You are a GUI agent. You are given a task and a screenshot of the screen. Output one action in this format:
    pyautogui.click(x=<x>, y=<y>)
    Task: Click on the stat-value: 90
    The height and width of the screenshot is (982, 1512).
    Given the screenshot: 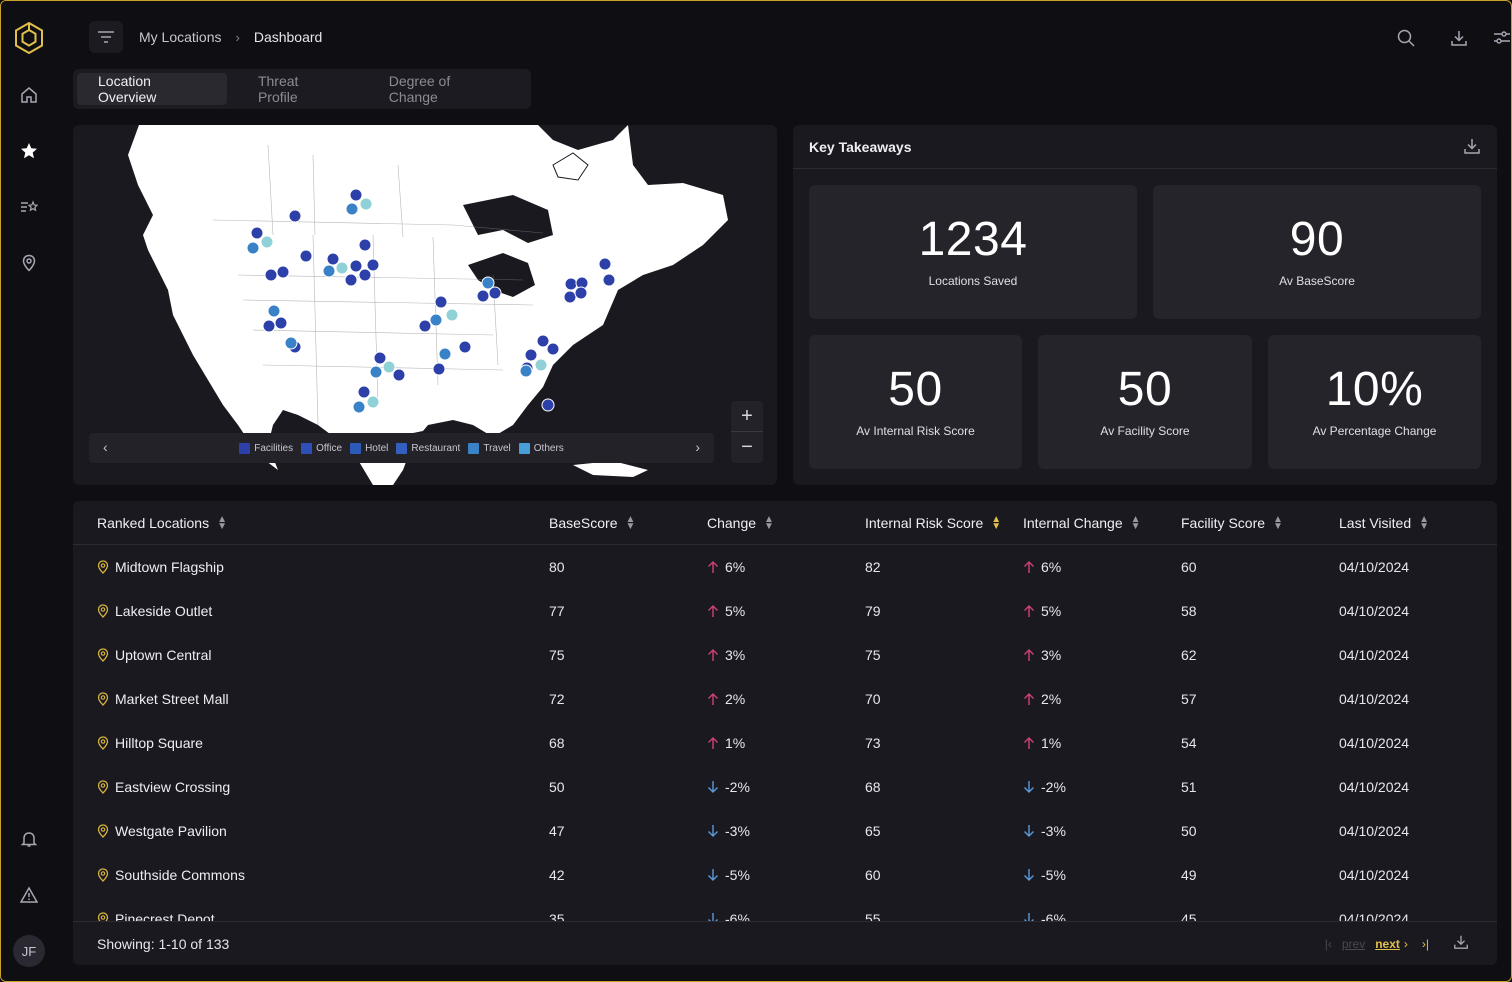 What is the action you would take?
    pyautogui.click(x=1317, y=239)
    